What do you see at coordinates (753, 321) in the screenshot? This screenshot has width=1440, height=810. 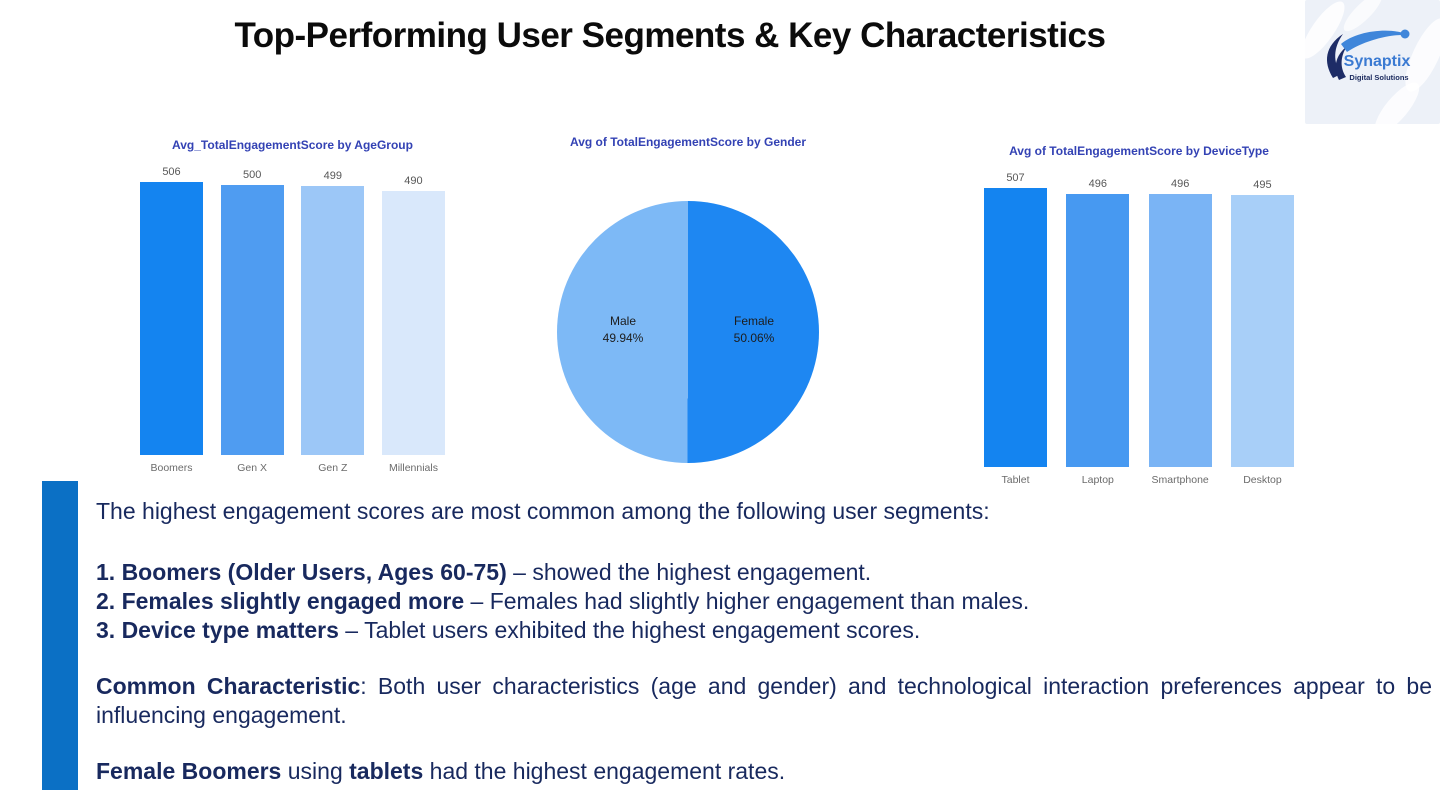 I see `pie-label-female-name: Female` at bounding box center [753, 321].